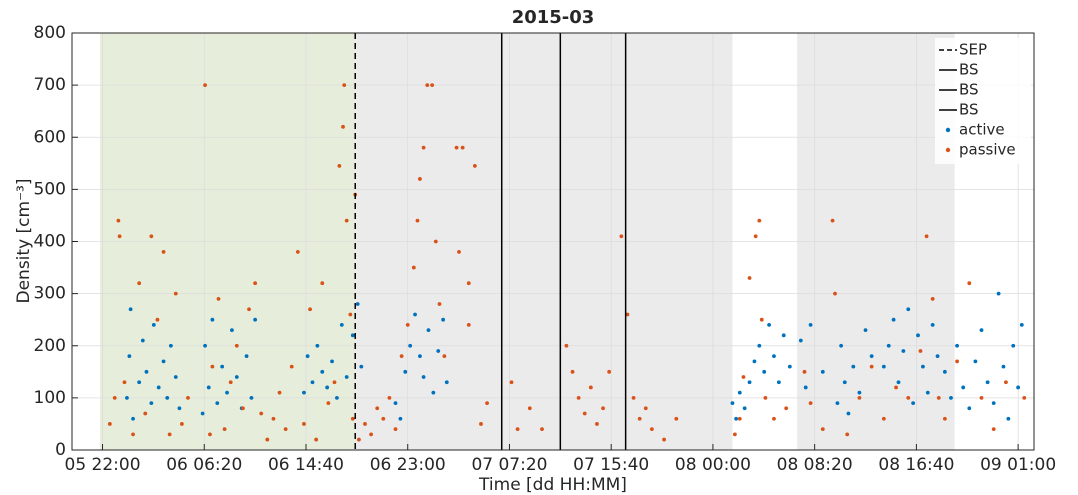 The height and width of the screenshot is (495, 1078). I want to click on legend-label: BS, so click(969, 70).